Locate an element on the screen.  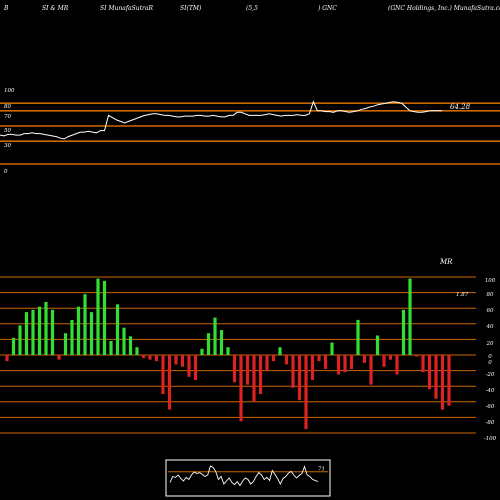
mini-frame is located at coordinates (248, 478).